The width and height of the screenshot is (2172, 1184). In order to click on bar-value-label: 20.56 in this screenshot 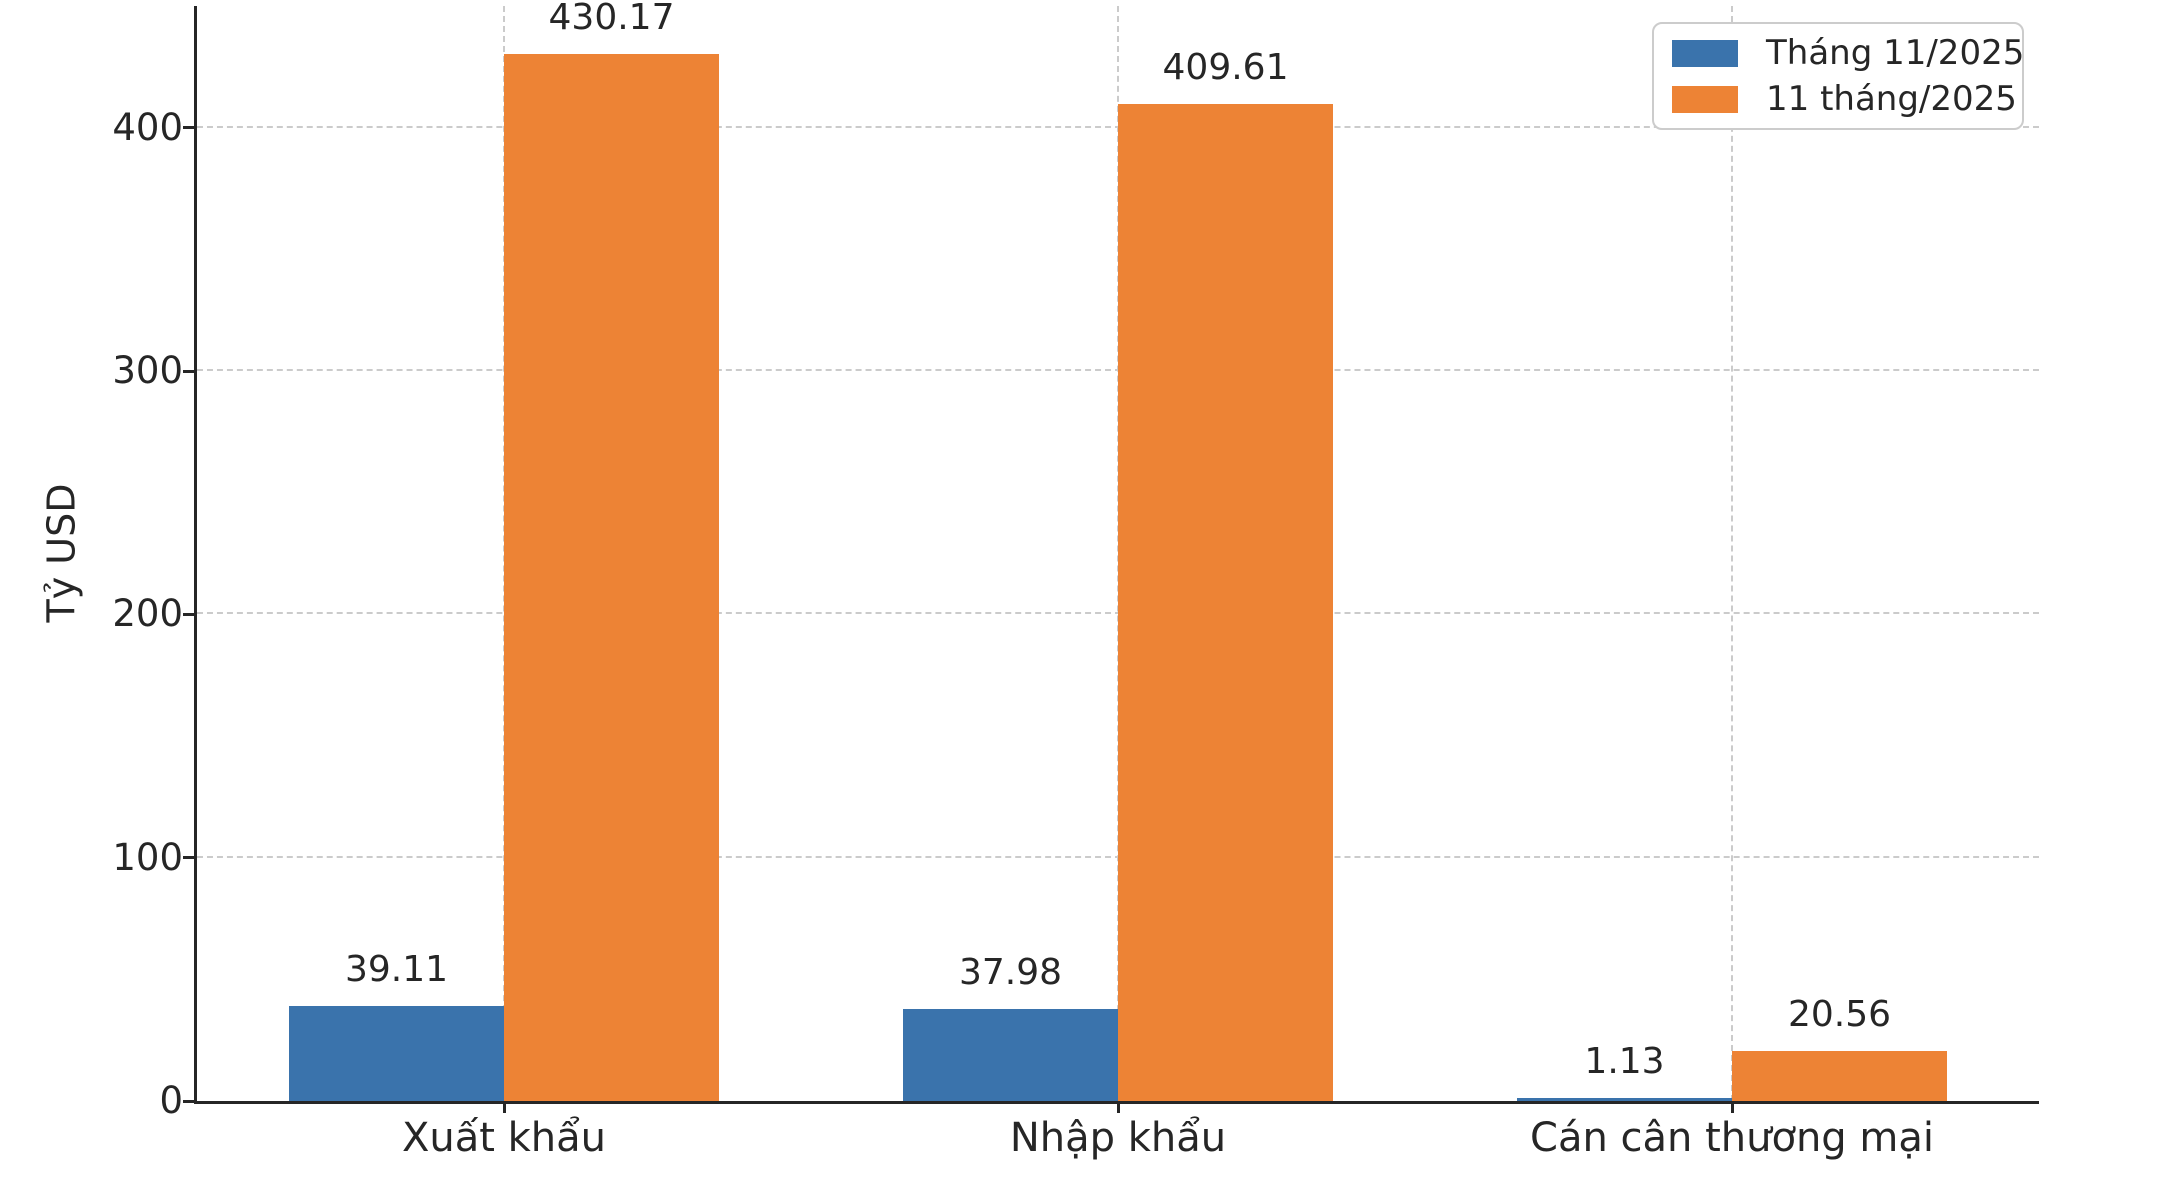, I will do `click(1839, 1014)`.